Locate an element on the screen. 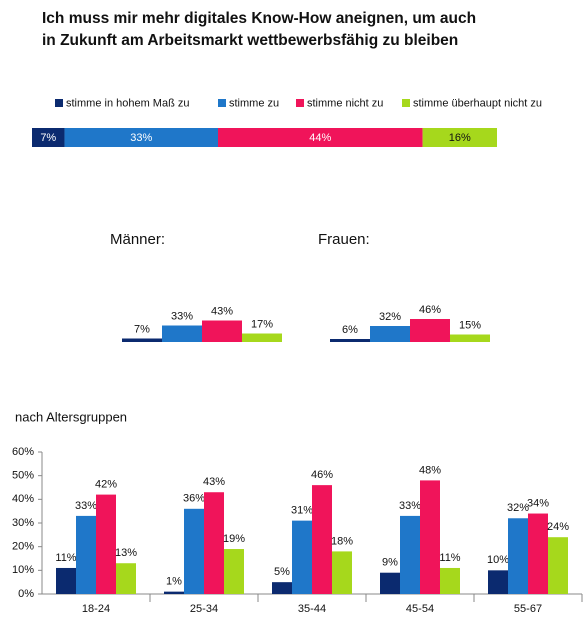 The height and width of the screenshot is (627, 585). y-tick-label: 50% is located at coordinates (23, 476).